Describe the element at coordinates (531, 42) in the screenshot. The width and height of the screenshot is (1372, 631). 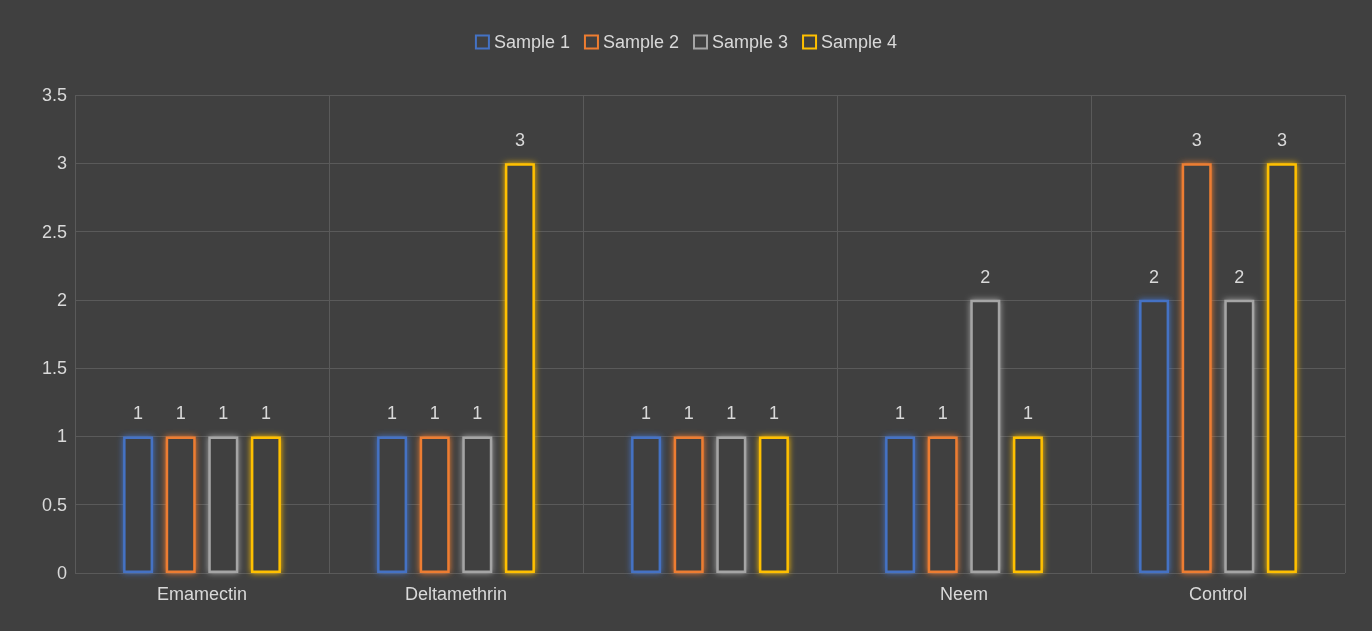
I see `legend-label: Sample 1` at that location.